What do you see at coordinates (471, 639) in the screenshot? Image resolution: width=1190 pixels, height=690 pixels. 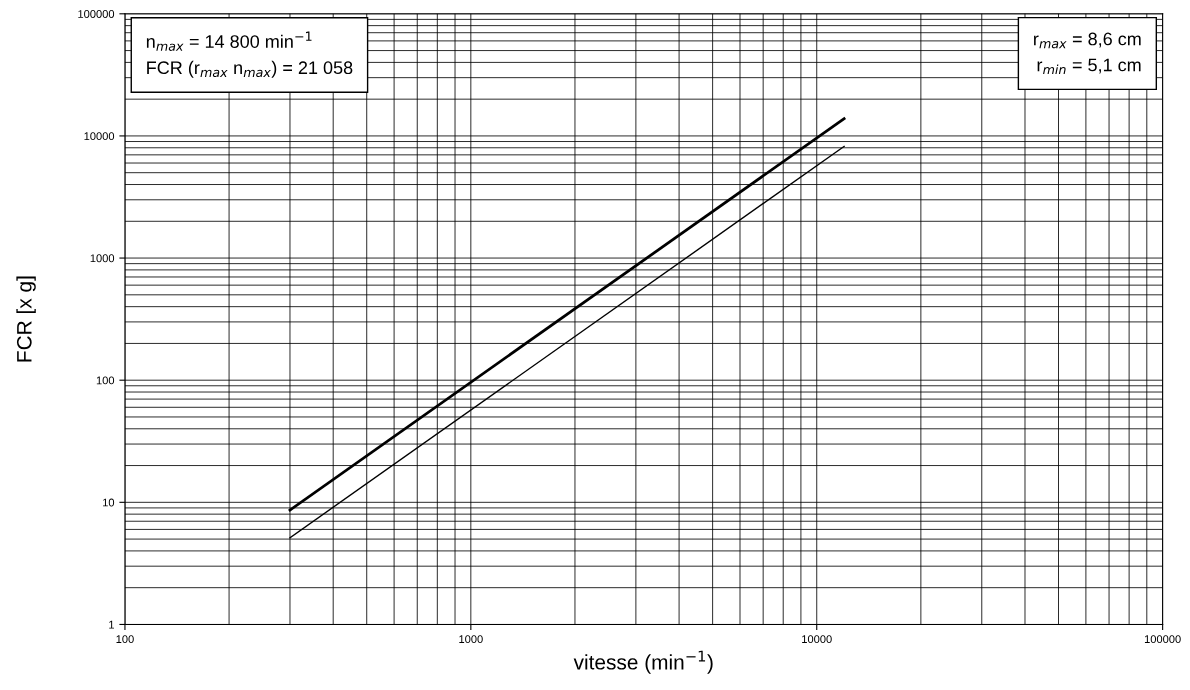 I see `x-tick-label: 1000` at bounding box center [471, 639].